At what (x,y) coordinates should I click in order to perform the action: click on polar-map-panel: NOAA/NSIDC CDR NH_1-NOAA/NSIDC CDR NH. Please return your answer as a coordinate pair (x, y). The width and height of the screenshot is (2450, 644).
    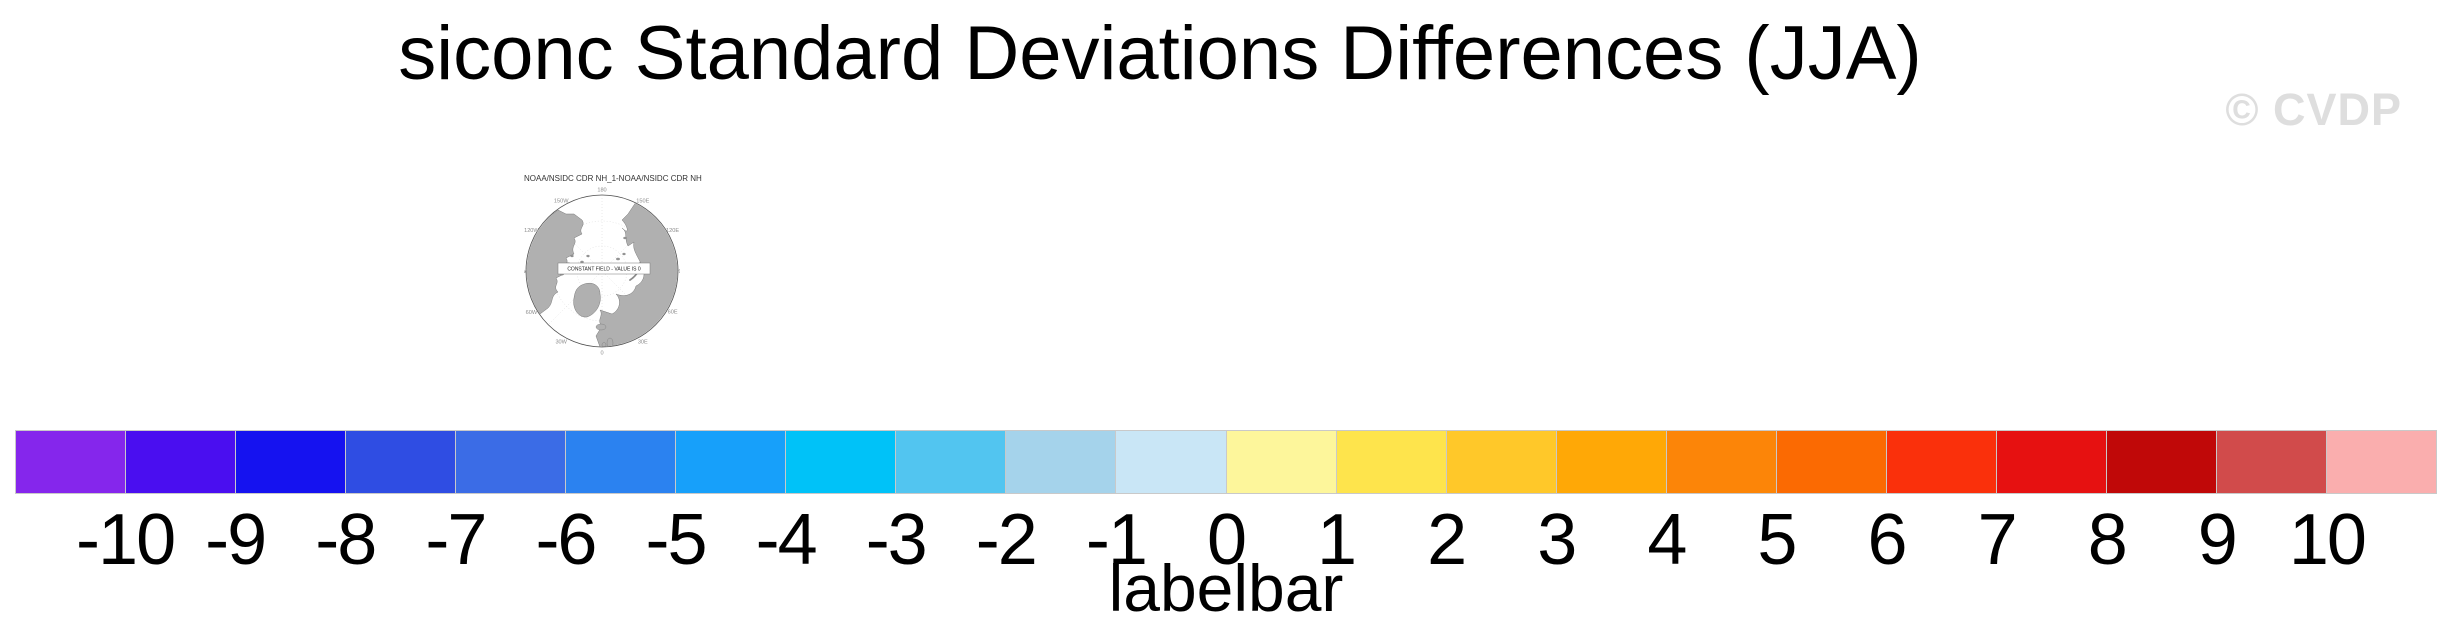
    Looking at the image, I should click on (613, 265).